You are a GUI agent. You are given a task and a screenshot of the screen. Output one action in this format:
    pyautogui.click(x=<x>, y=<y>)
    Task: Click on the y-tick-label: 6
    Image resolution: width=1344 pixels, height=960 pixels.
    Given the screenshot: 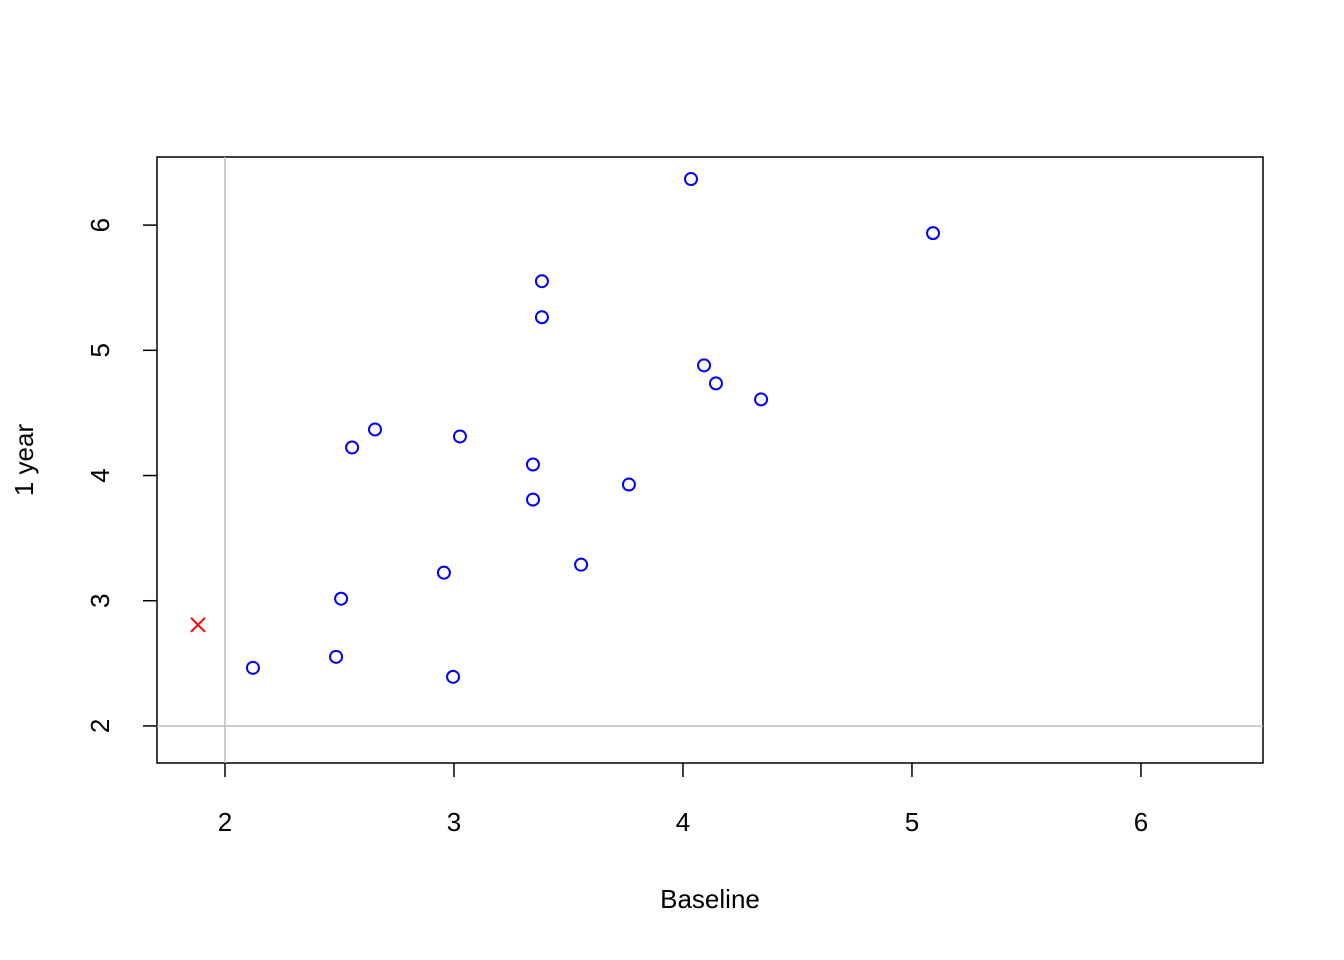 What is the action you would take?
    pyautogui.click(x=100, y=225)
    